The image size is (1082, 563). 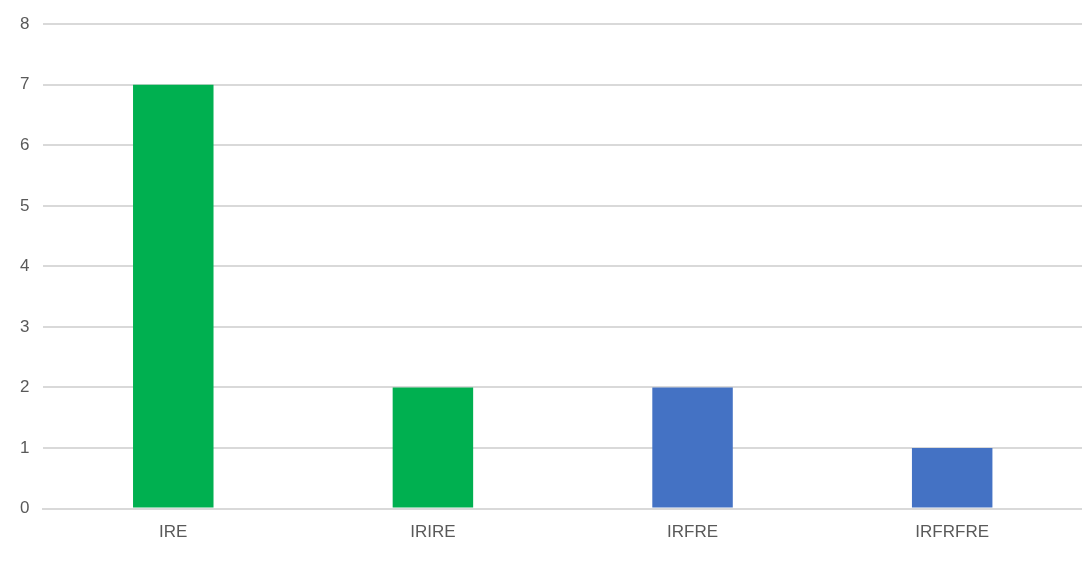 I want to click on y-tick-label: 0, so click(x=24, y=508).